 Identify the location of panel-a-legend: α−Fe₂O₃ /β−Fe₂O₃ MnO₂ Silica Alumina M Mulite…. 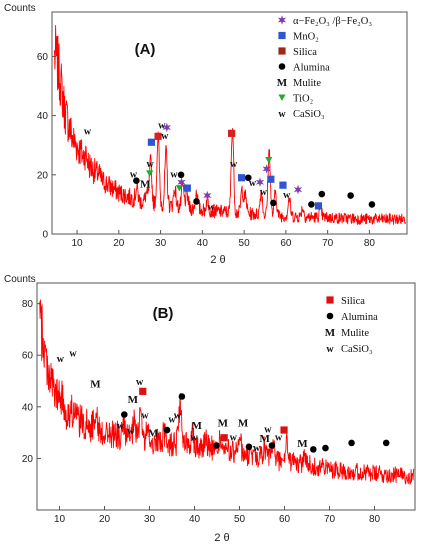
(324, 67).